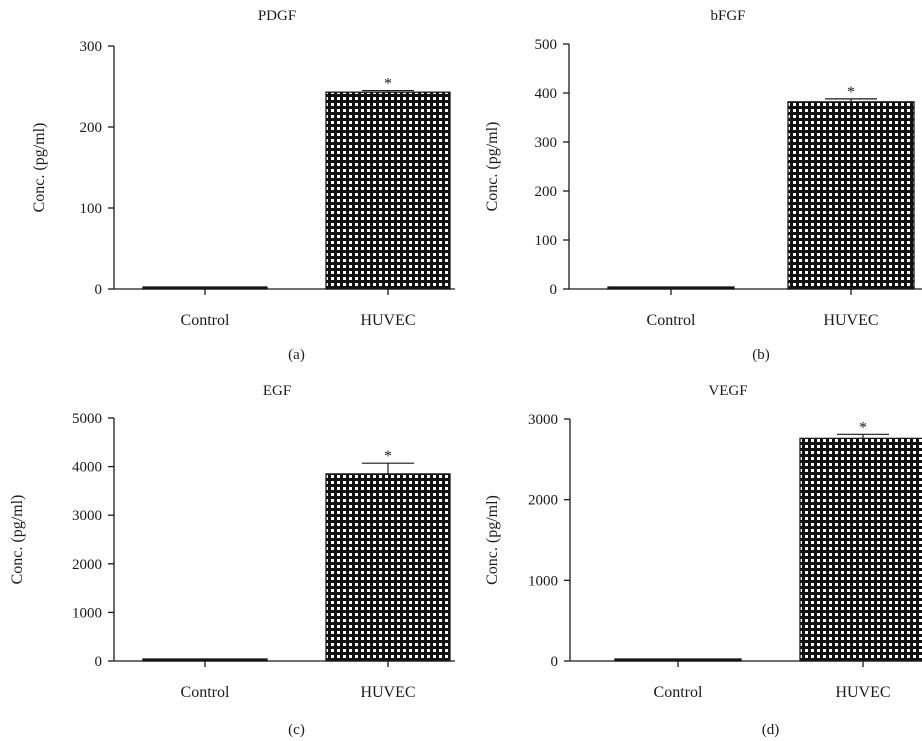  Describe the element at coordinates (727, 16) in the screenshot. I see `chart-title: bFGF` at that location.